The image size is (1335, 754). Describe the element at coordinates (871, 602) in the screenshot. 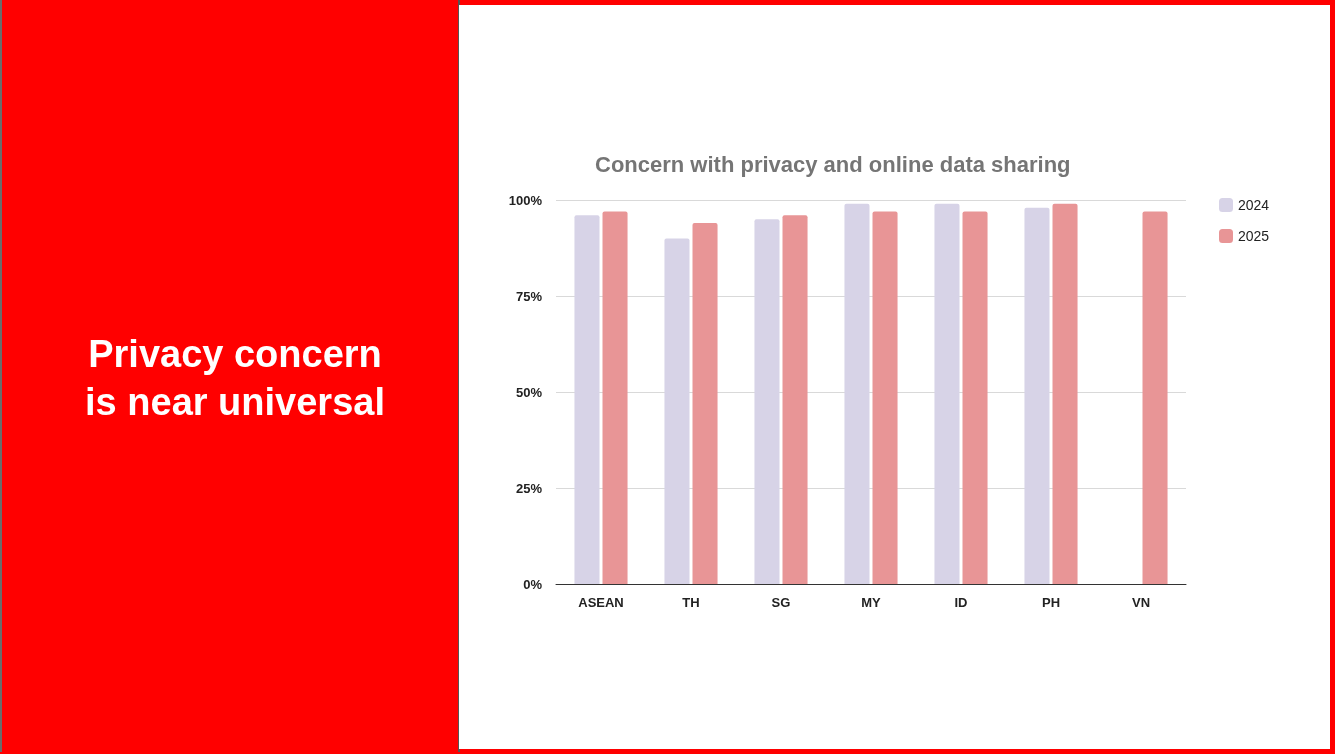

I see `x-tick-label: MY` at that location.